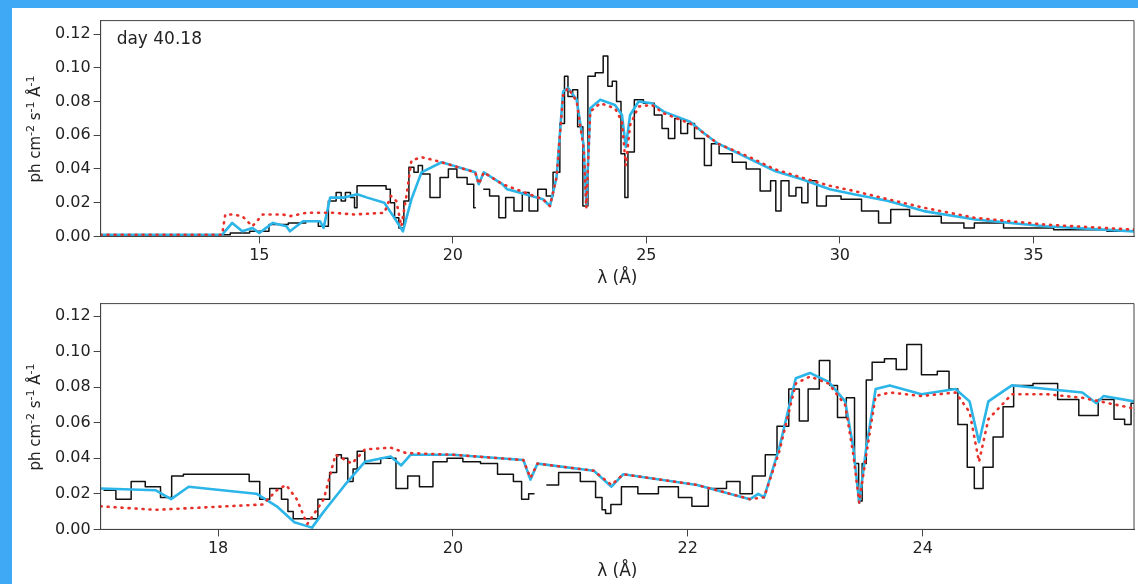 This screenshot has height=584, width=1138. What do you see at coordinates (687, 548) in the screenshot?
I see `x-tick-label: 22` at bounding box center [687, 548].